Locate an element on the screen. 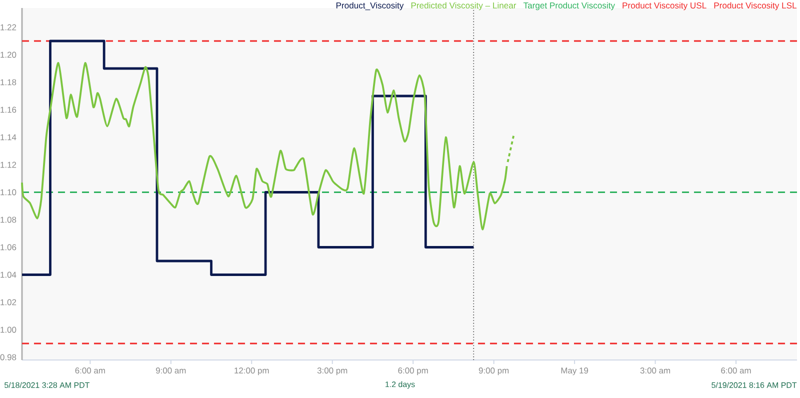  y-tick-label: 1.00 is located at coordinates (8, 329).